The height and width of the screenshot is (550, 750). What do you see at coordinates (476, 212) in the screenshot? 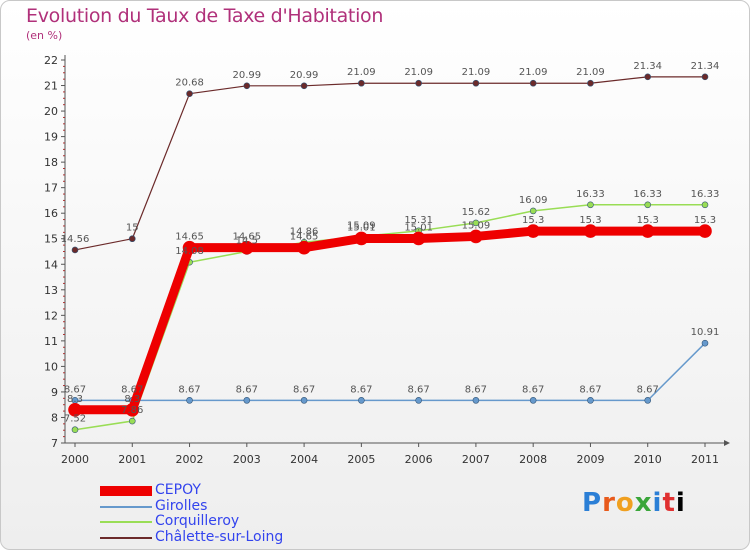
I see `data-label: 15.62` at bounding box center [476, 212].